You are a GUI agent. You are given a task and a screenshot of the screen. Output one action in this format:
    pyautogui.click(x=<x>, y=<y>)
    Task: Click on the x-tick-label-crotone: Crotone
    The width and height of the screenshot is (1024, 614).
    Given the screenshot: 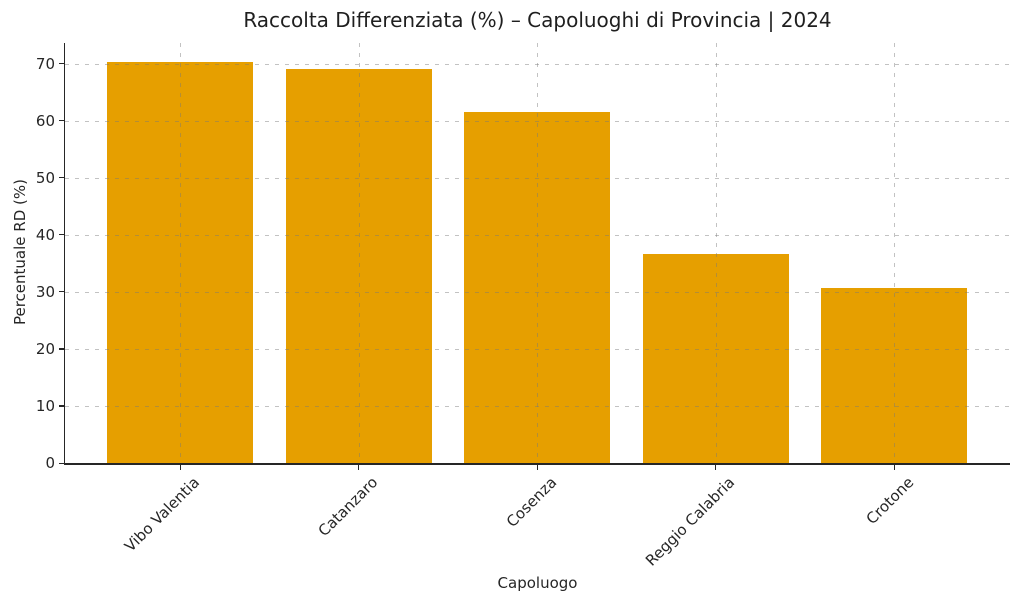 What is the action you would take?
    pyautogui.click(x=890, y=500)
    